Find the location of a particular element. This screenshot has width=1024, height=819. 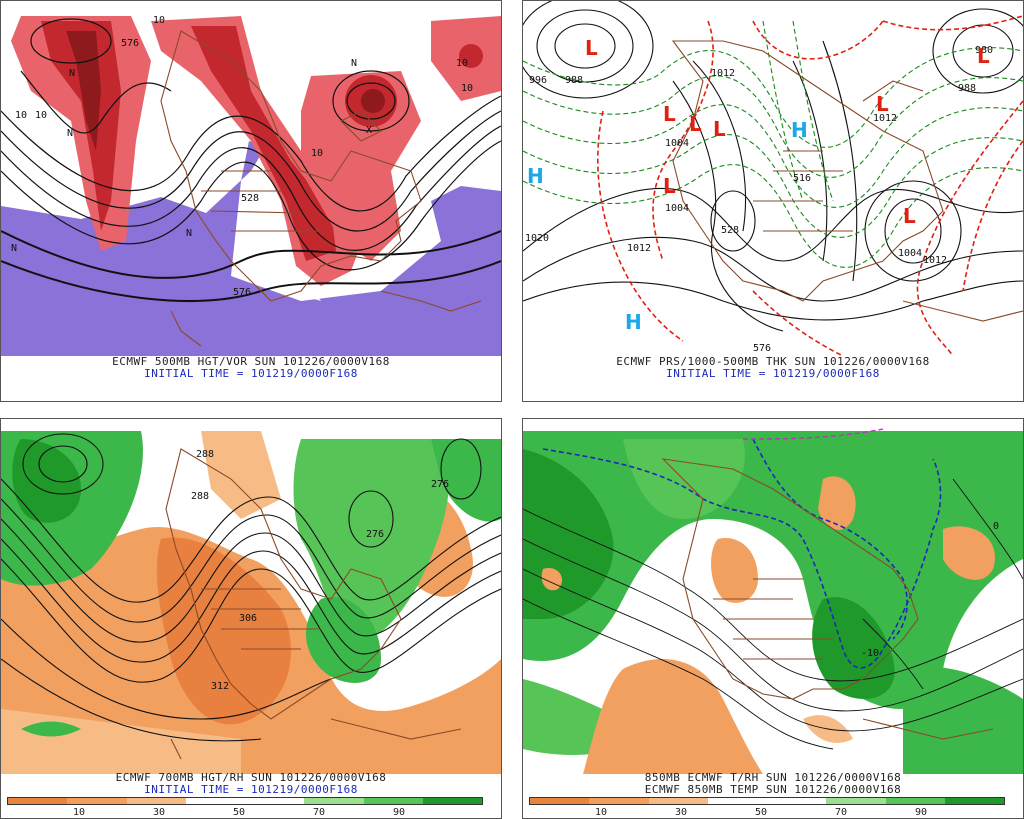

svg-text: 0 is located at coordinates (996, 526).